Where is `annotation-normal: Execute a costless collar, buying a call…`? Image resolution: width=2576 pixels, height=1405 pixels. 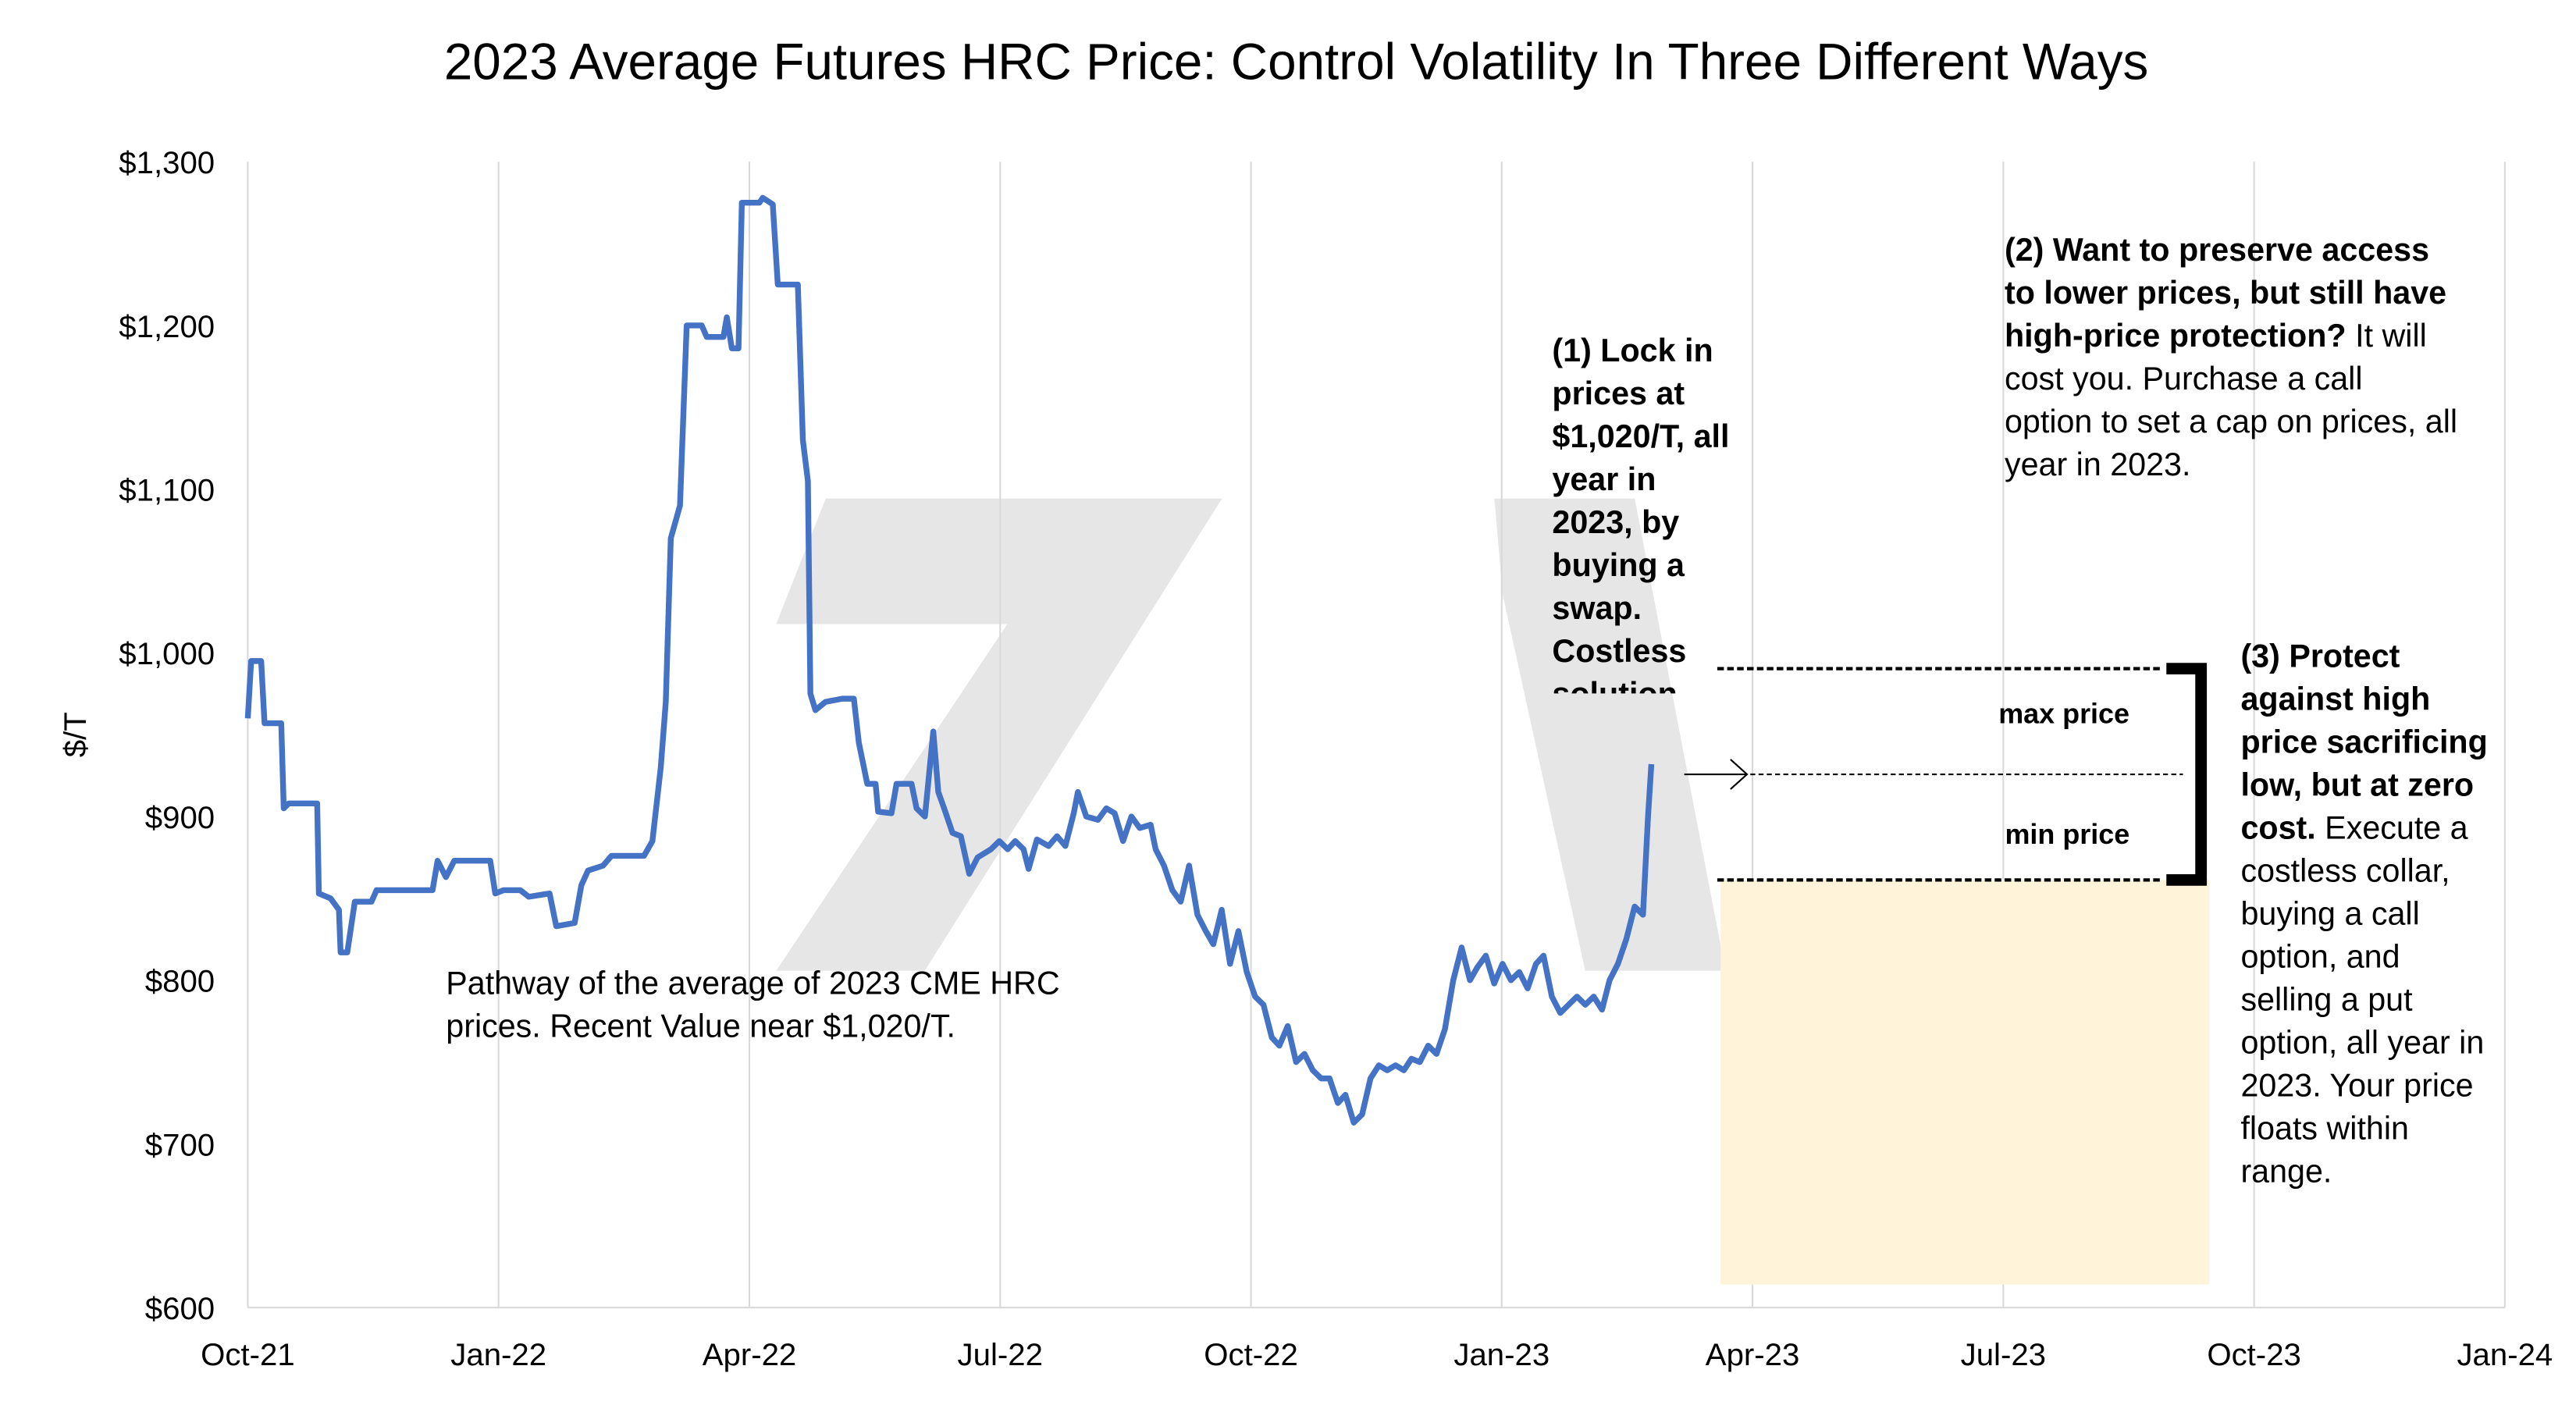
annotation-normal: Execute a costless collar, buying a call… is located at coordinates (2362, 1001).